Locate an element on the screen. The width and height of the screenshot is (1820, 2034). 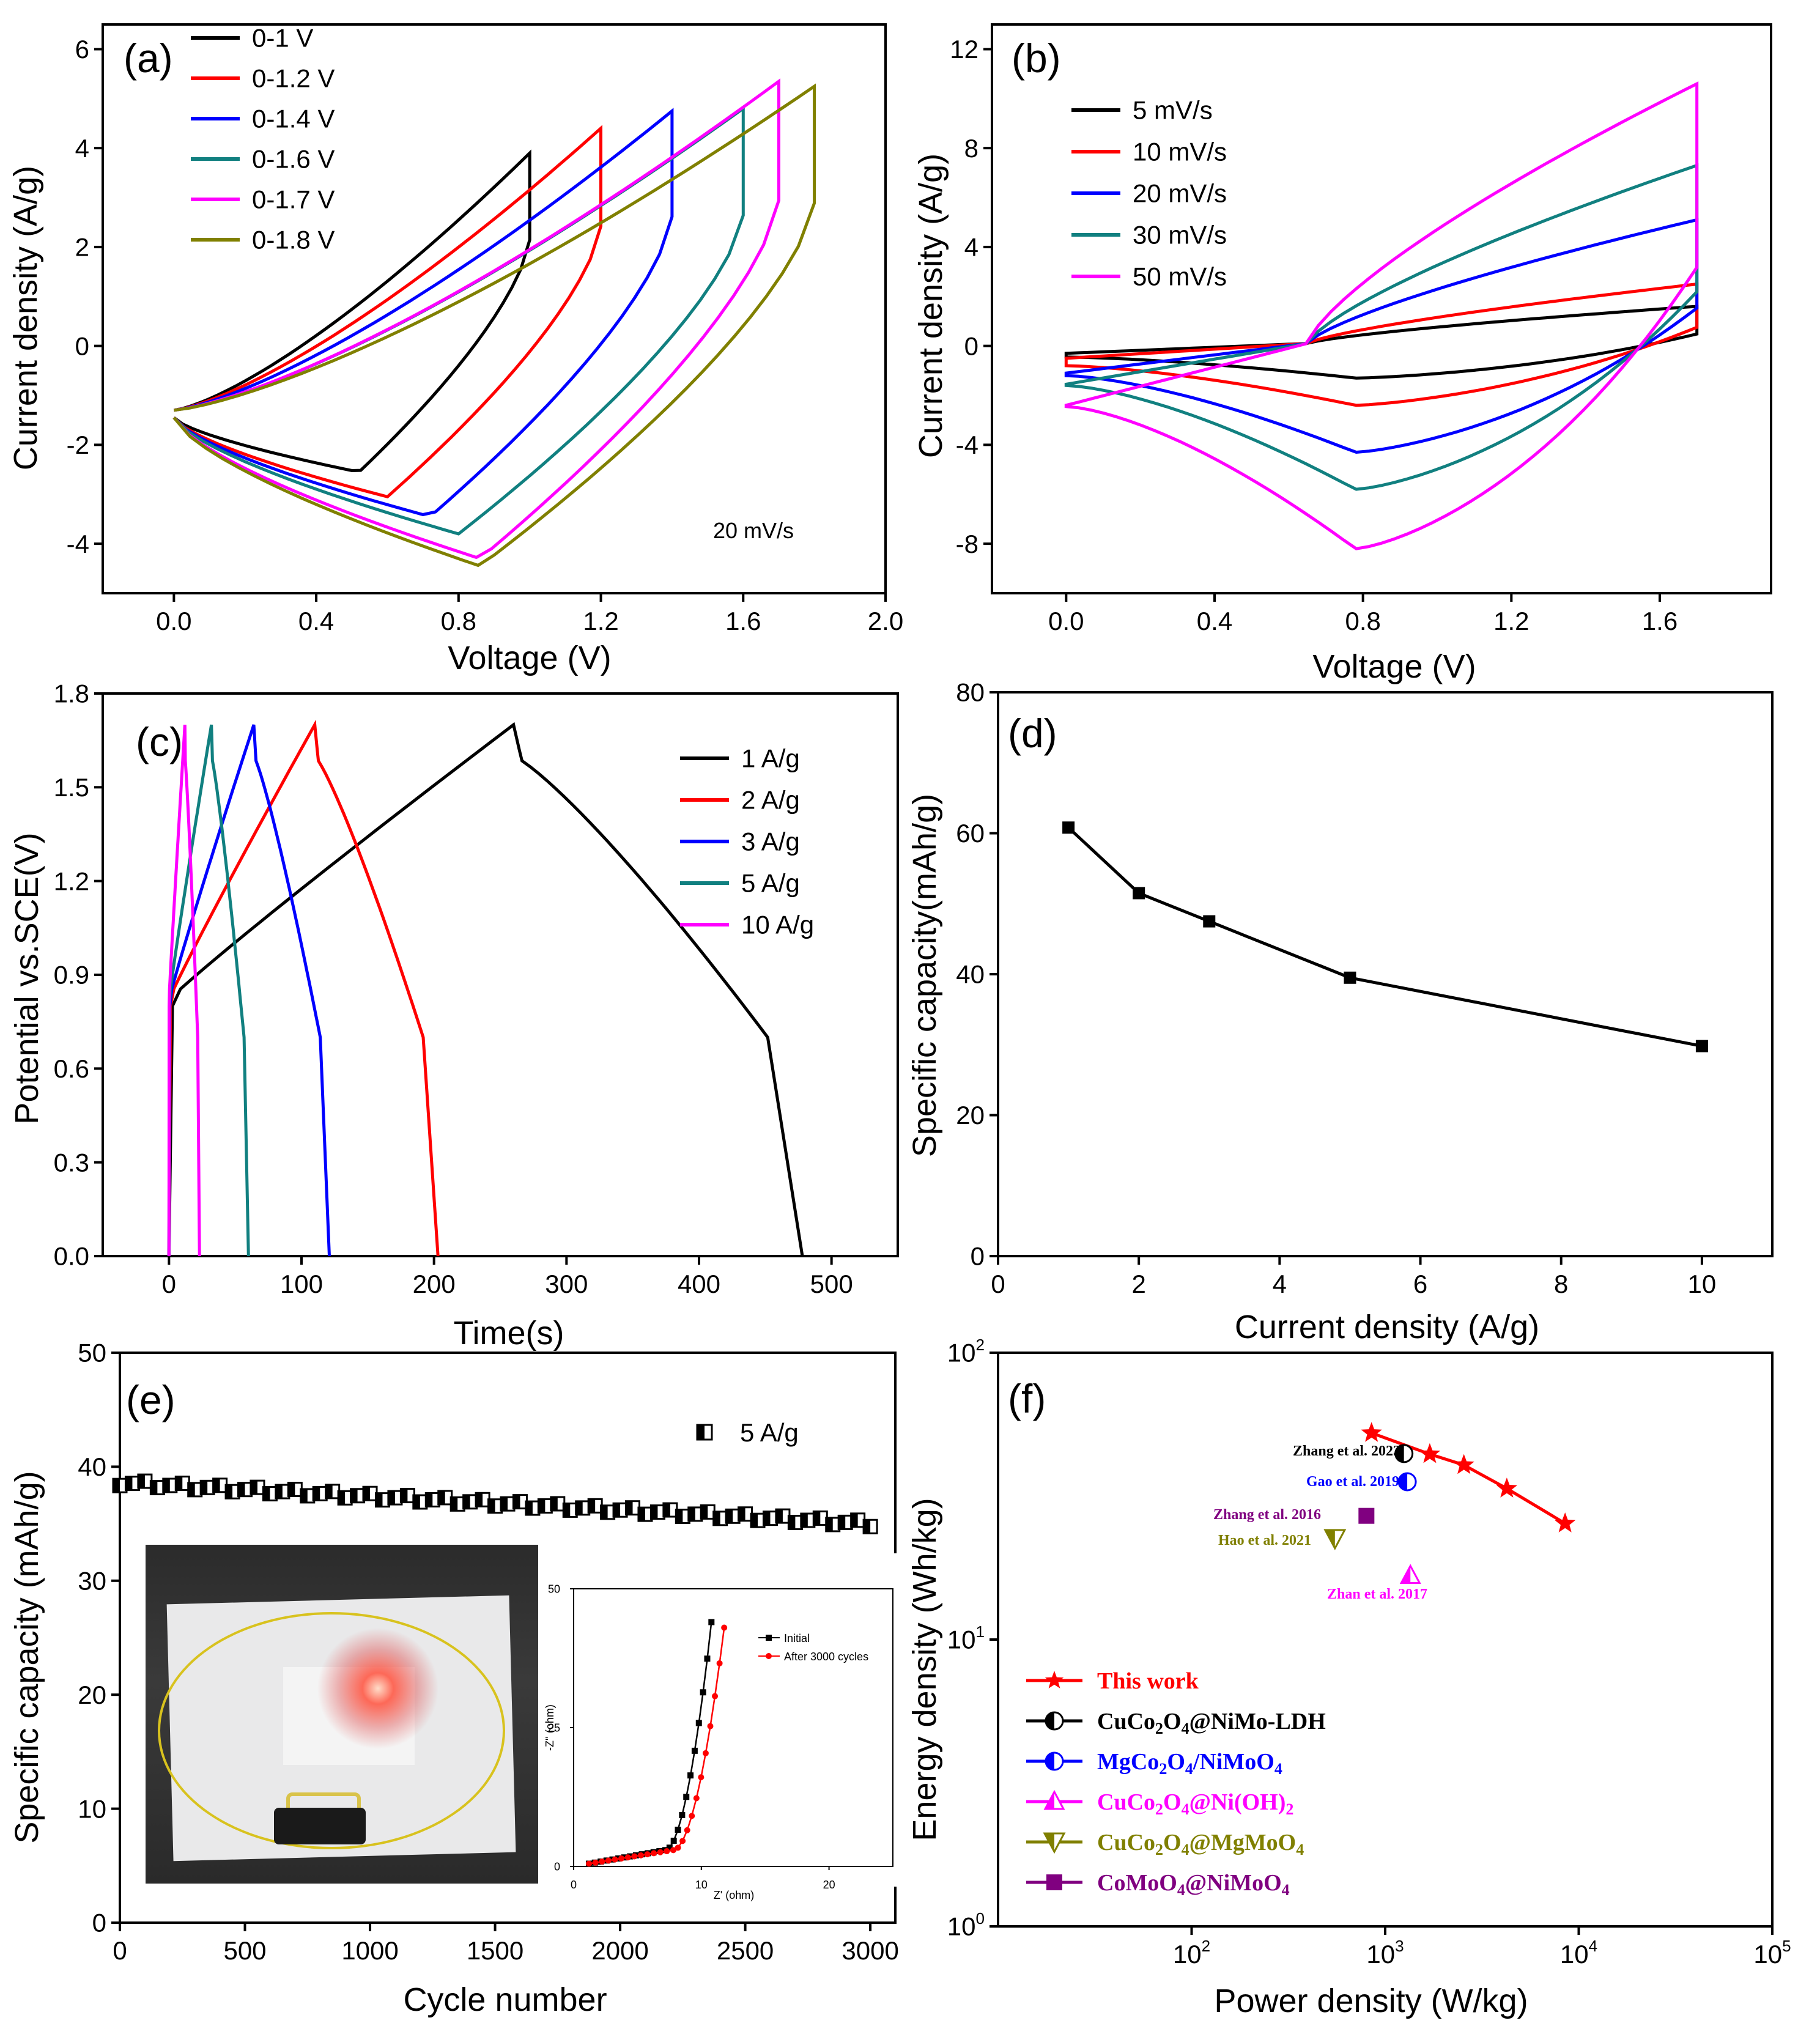
pf-xtick-label: 10³ is located at coordinates (1385, 1953).